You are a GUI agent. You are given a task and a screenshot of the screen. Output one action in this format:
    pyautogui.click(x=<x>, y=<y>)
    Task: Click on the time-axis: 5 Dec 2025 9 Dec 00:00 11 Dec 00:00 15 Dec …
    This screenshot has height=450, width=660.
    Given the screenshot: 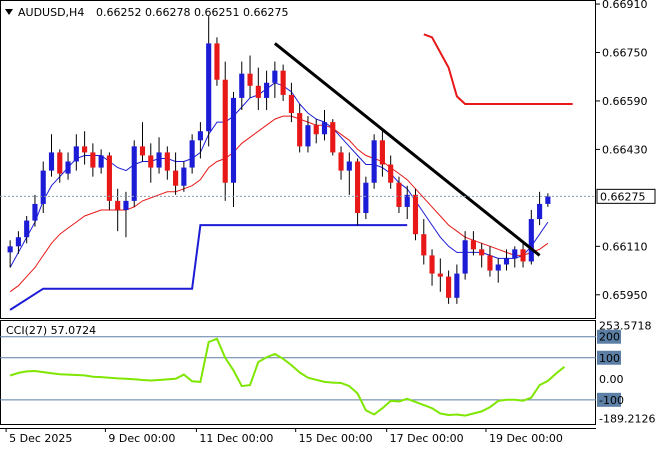 What is the action you would take?
    pyautogui.click(x=284, y=436)
    